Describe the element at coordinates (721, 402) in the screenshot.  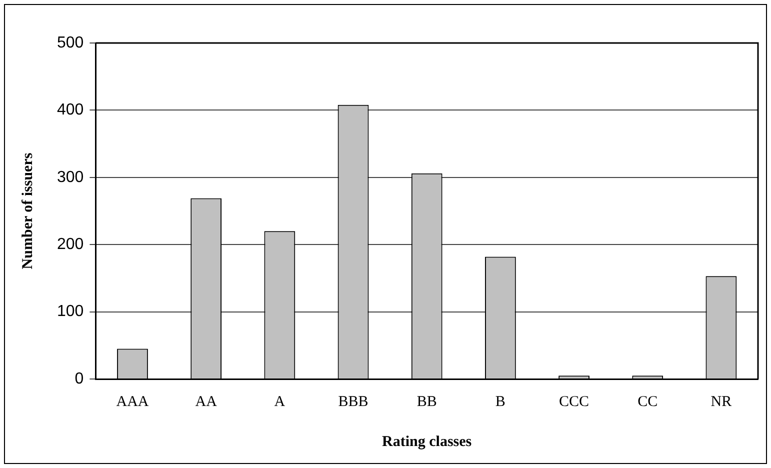
I see `x-tick-label: NR` at that location.